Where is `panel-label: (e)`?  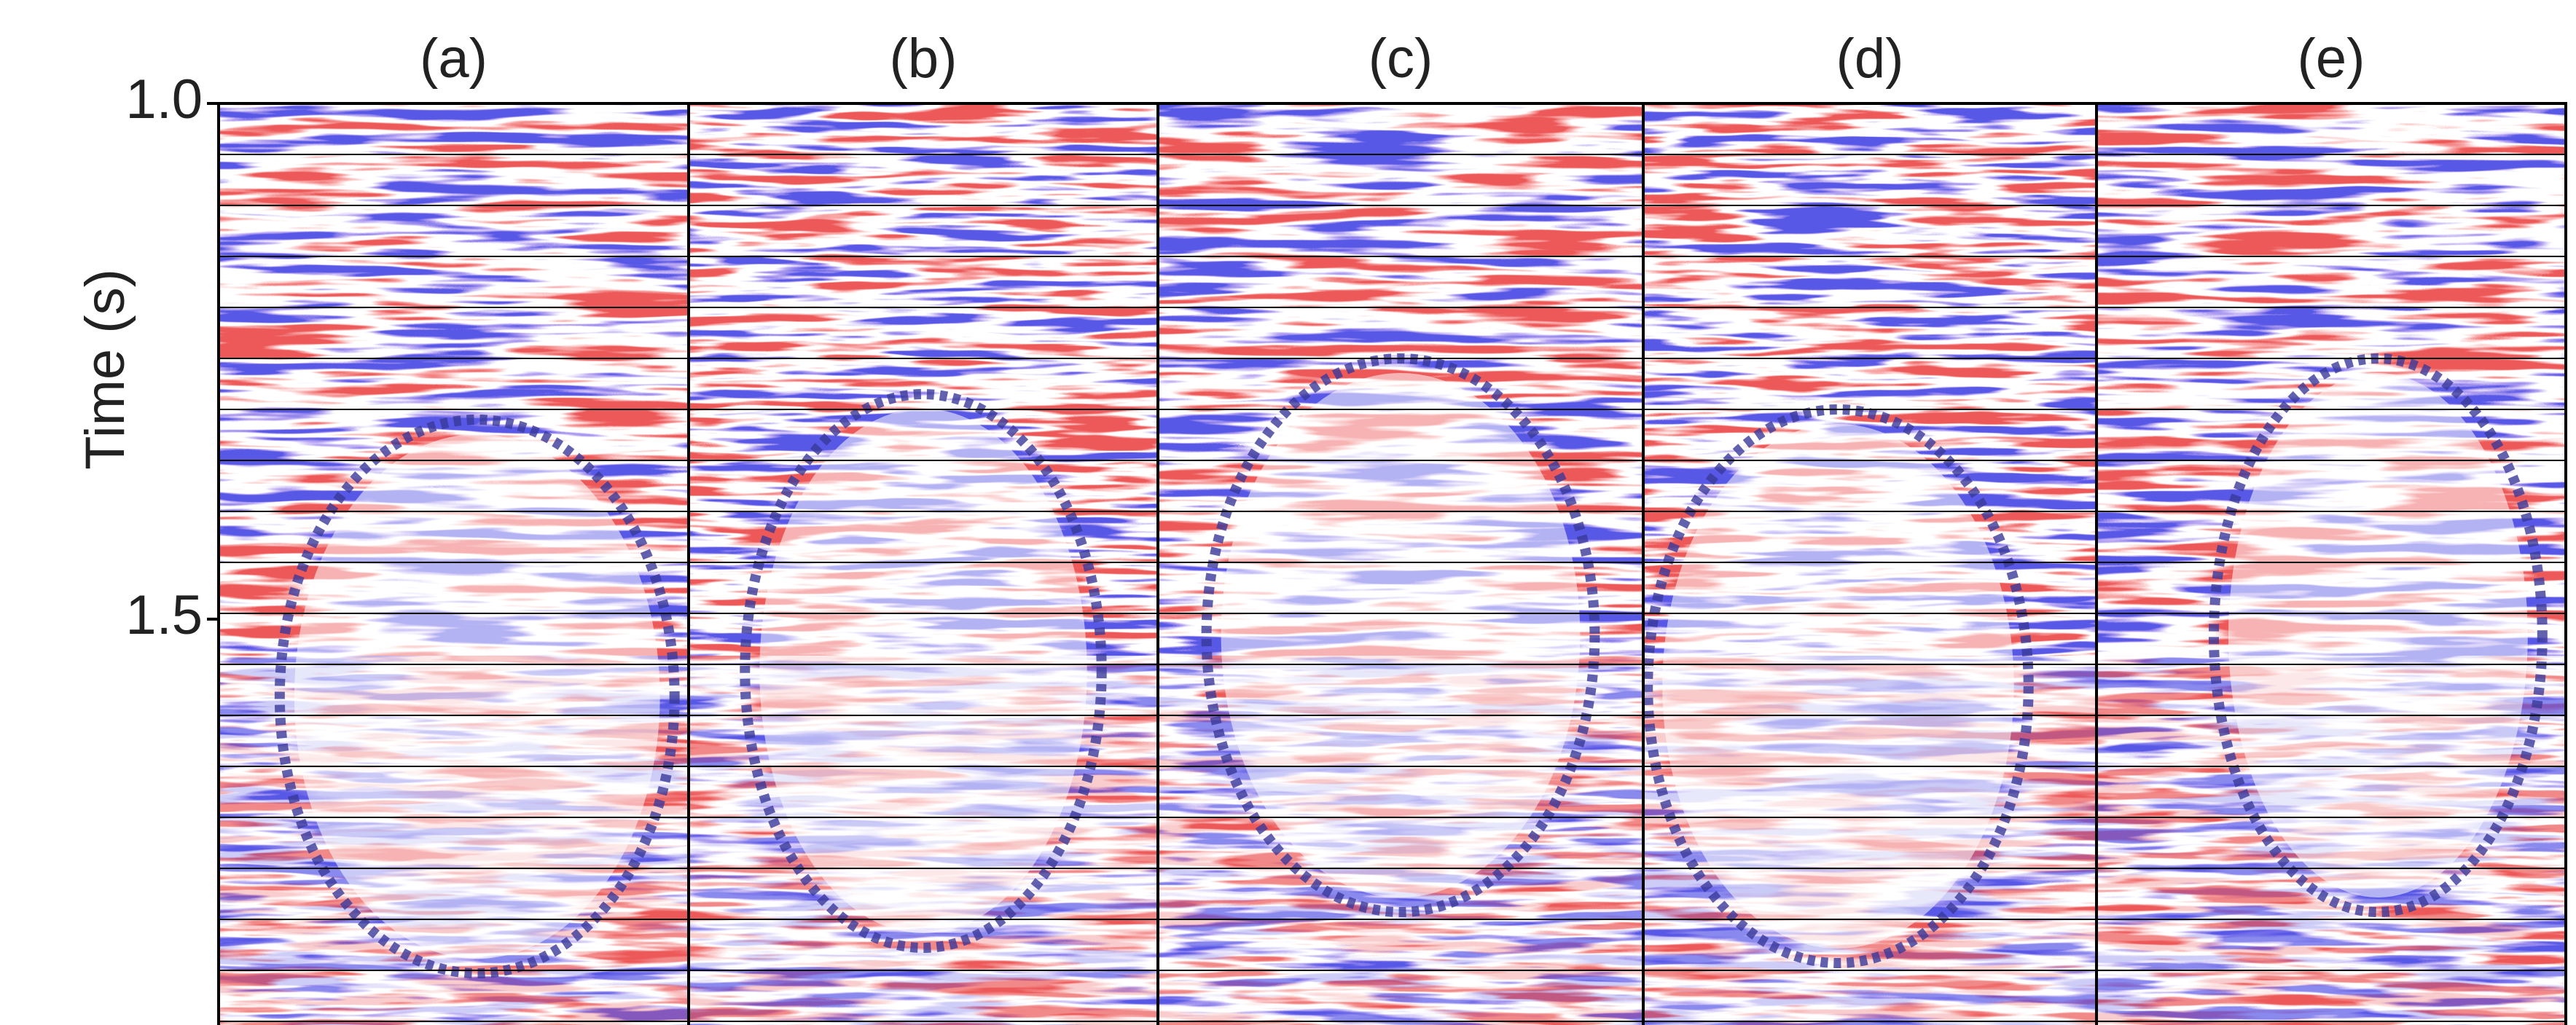 panel-label: (e) is located at coordinates (2331, 59).